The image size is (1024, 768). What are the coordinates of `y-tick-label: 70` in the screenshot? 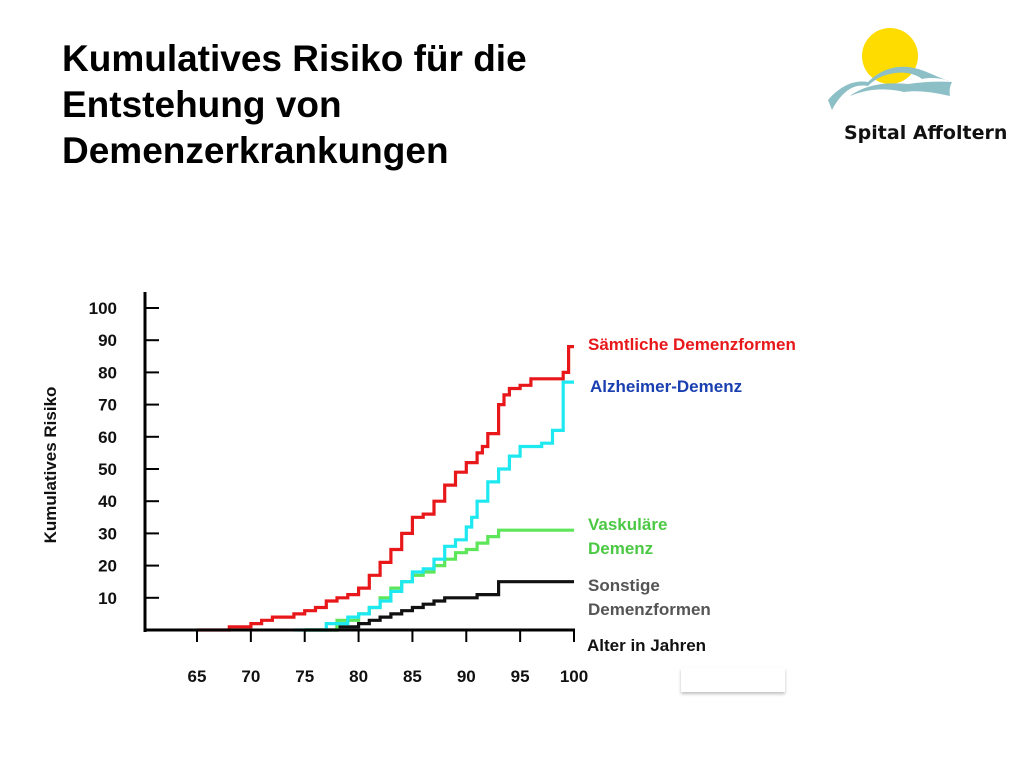 It's located at (107, 405).